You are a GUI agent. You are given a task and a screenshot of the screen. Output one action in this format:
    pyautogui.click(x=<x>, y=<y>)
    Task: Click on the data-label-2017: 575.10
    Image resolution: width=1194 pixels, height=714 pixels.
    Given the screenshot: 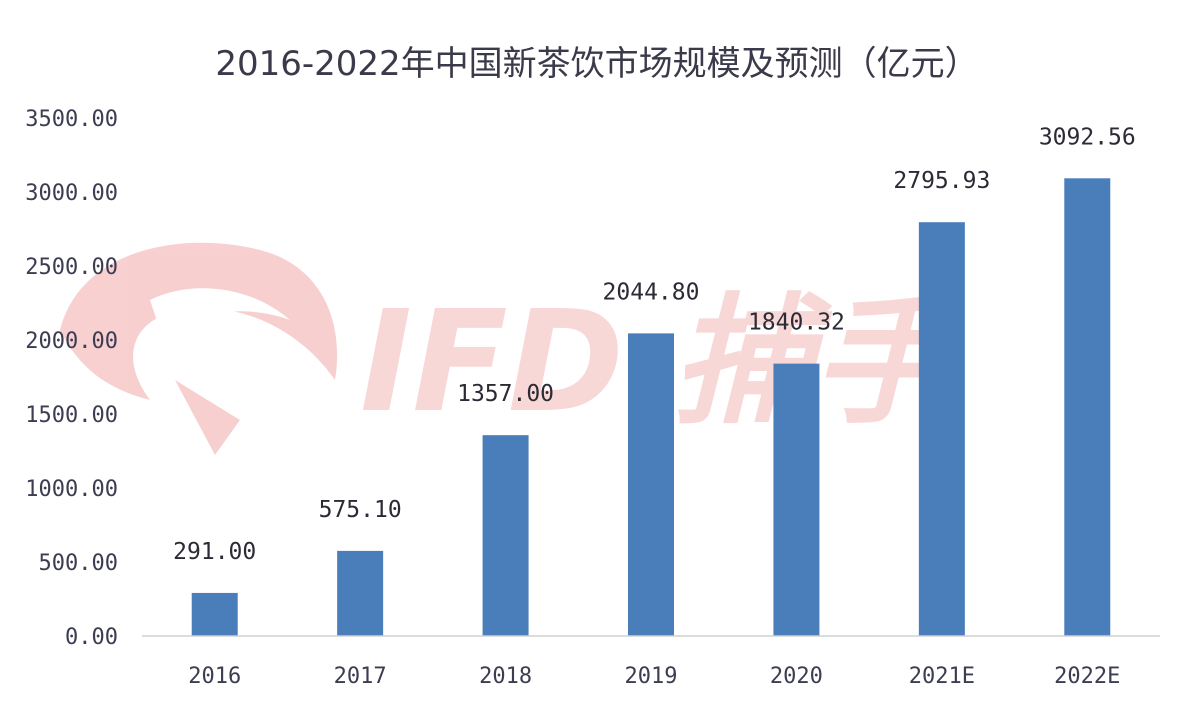 What is the action you would take?
    pyautogui.click(x=360, y=510)
    